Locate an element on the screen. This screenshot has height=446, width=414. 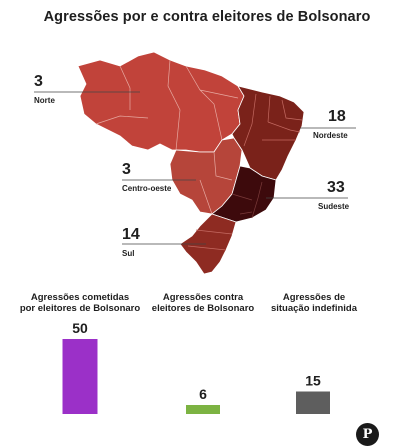
centro-oeste-value: 3 is located at coordinates (126, 169).